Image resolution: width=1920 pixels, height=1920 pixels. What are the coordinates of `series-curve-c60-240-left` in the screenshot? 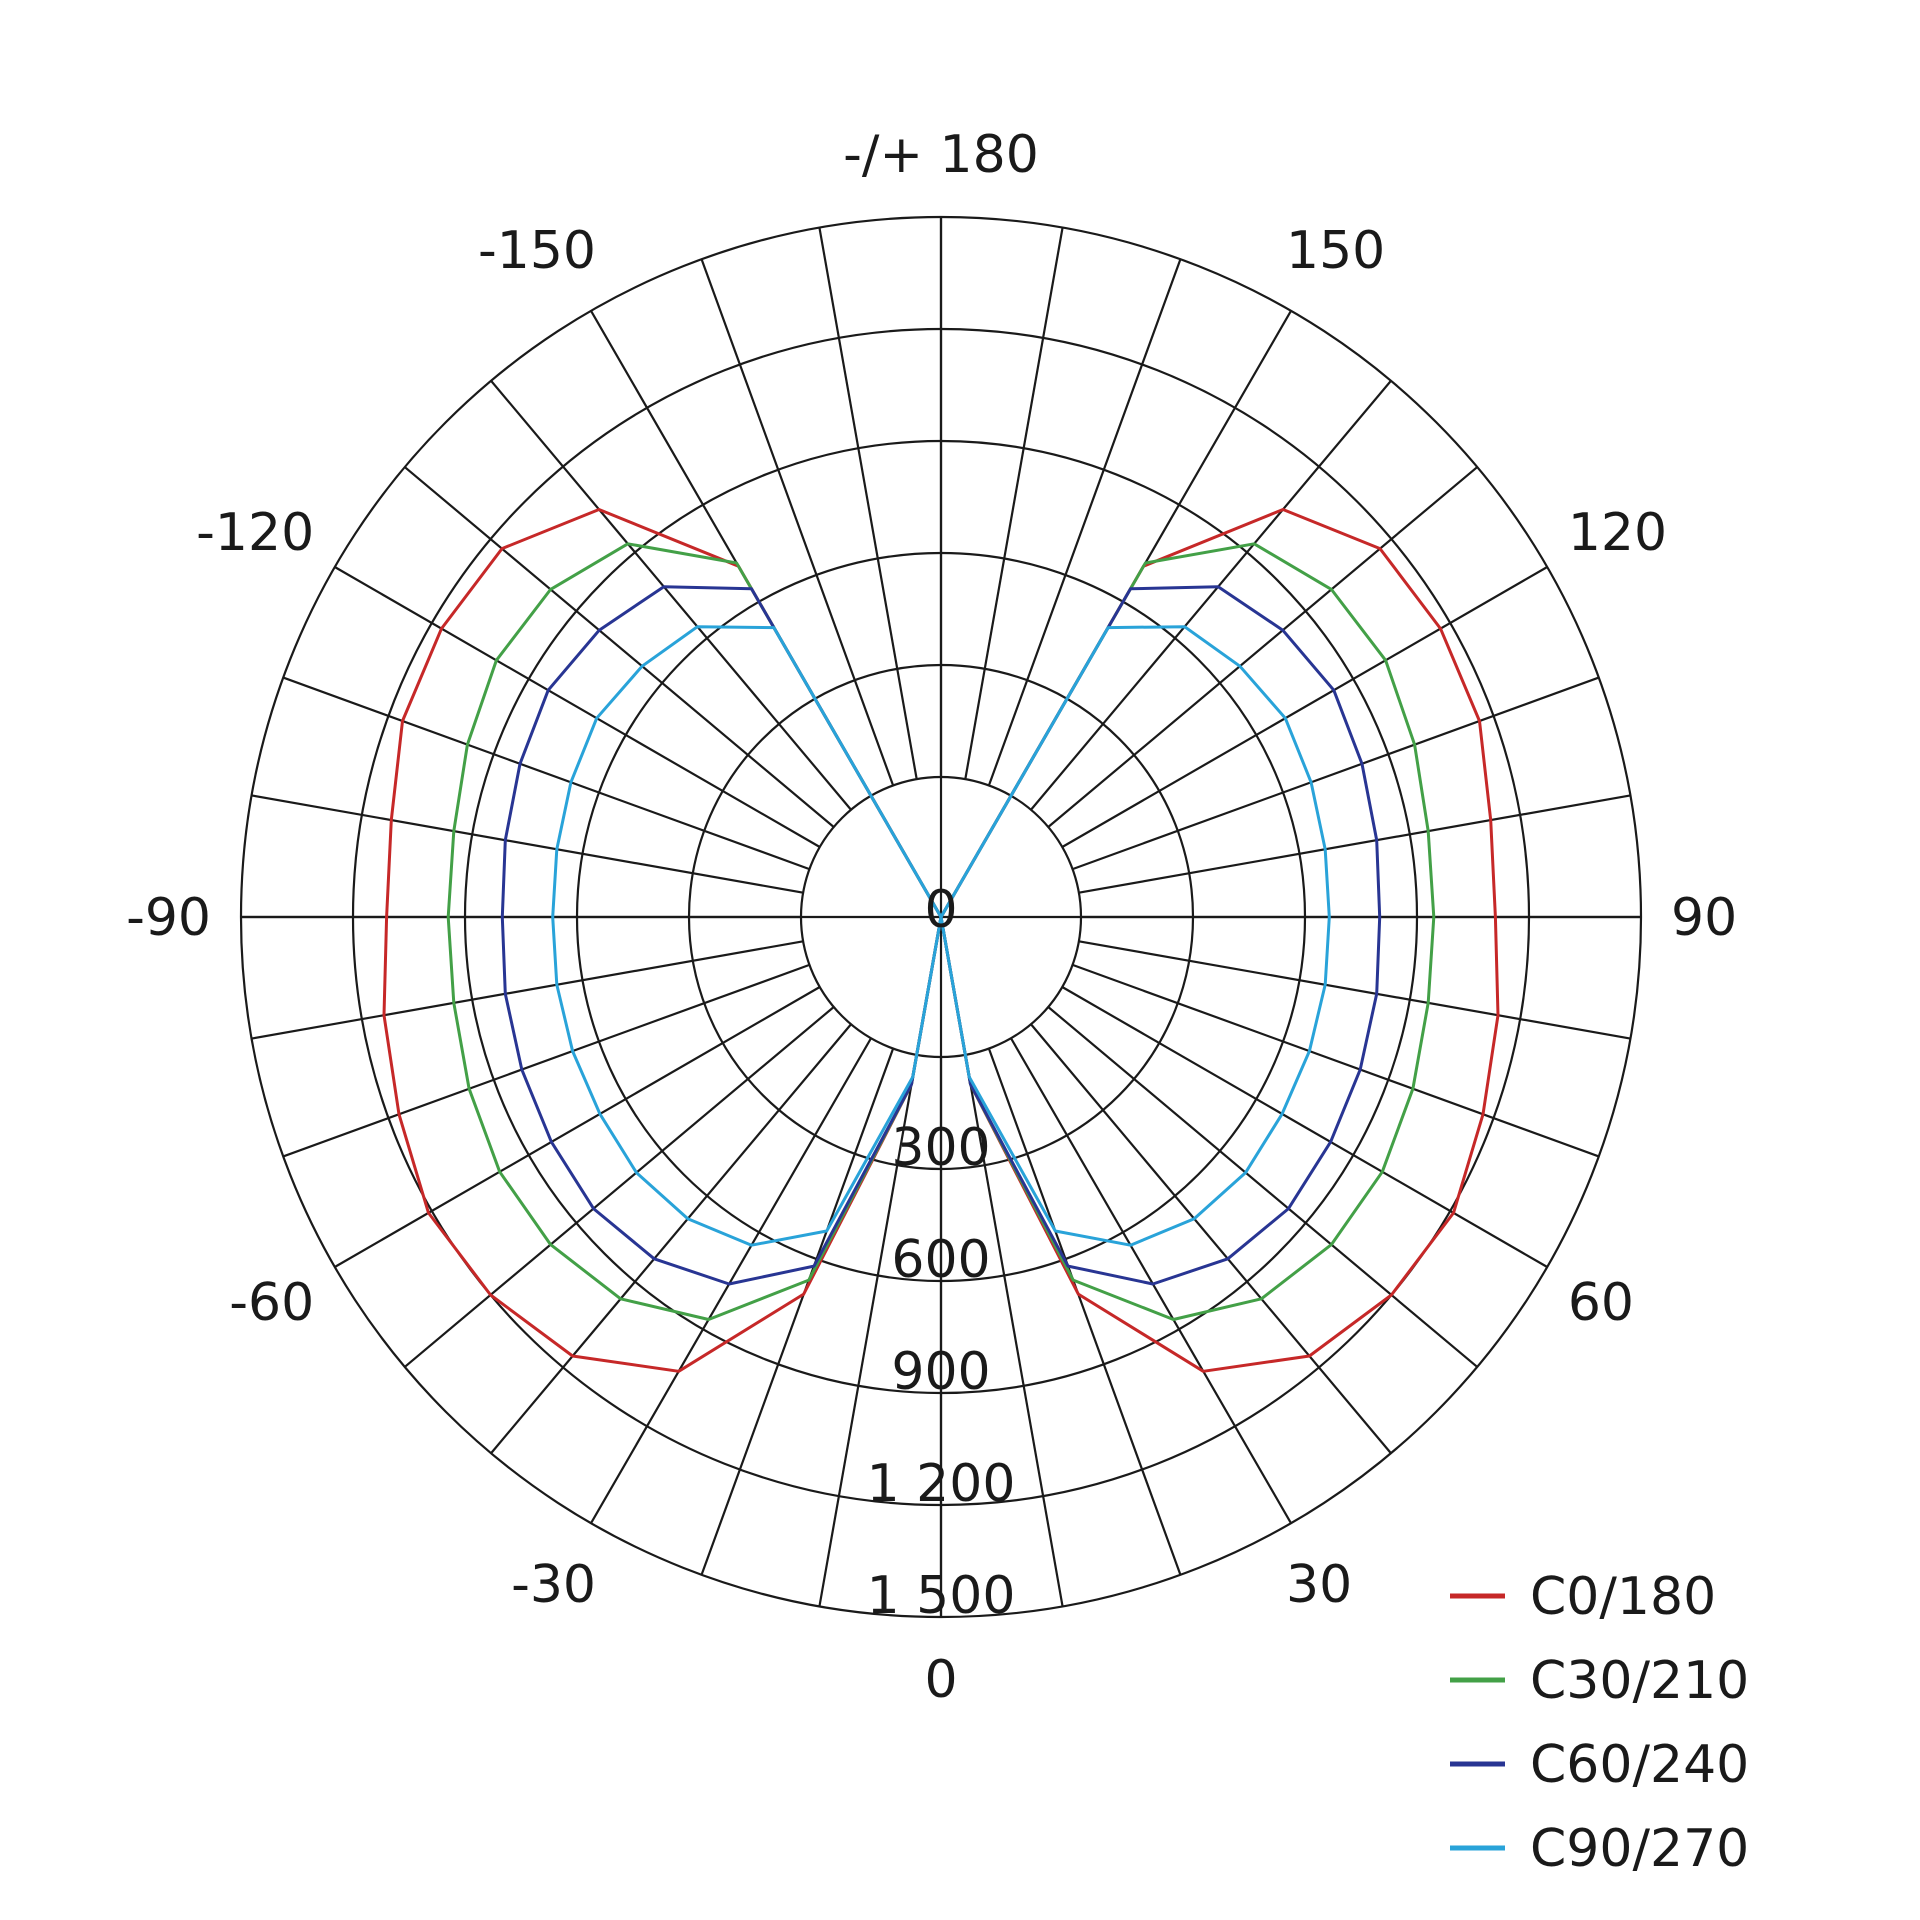 It's located at (721, 935).